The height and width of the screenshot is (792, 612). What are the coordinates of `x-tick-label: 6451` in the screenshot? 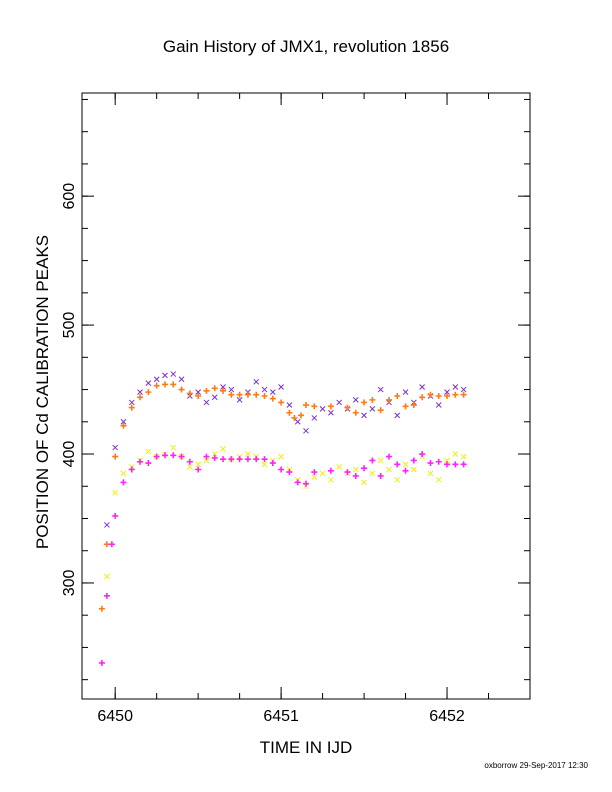 It's located at (281, 716).